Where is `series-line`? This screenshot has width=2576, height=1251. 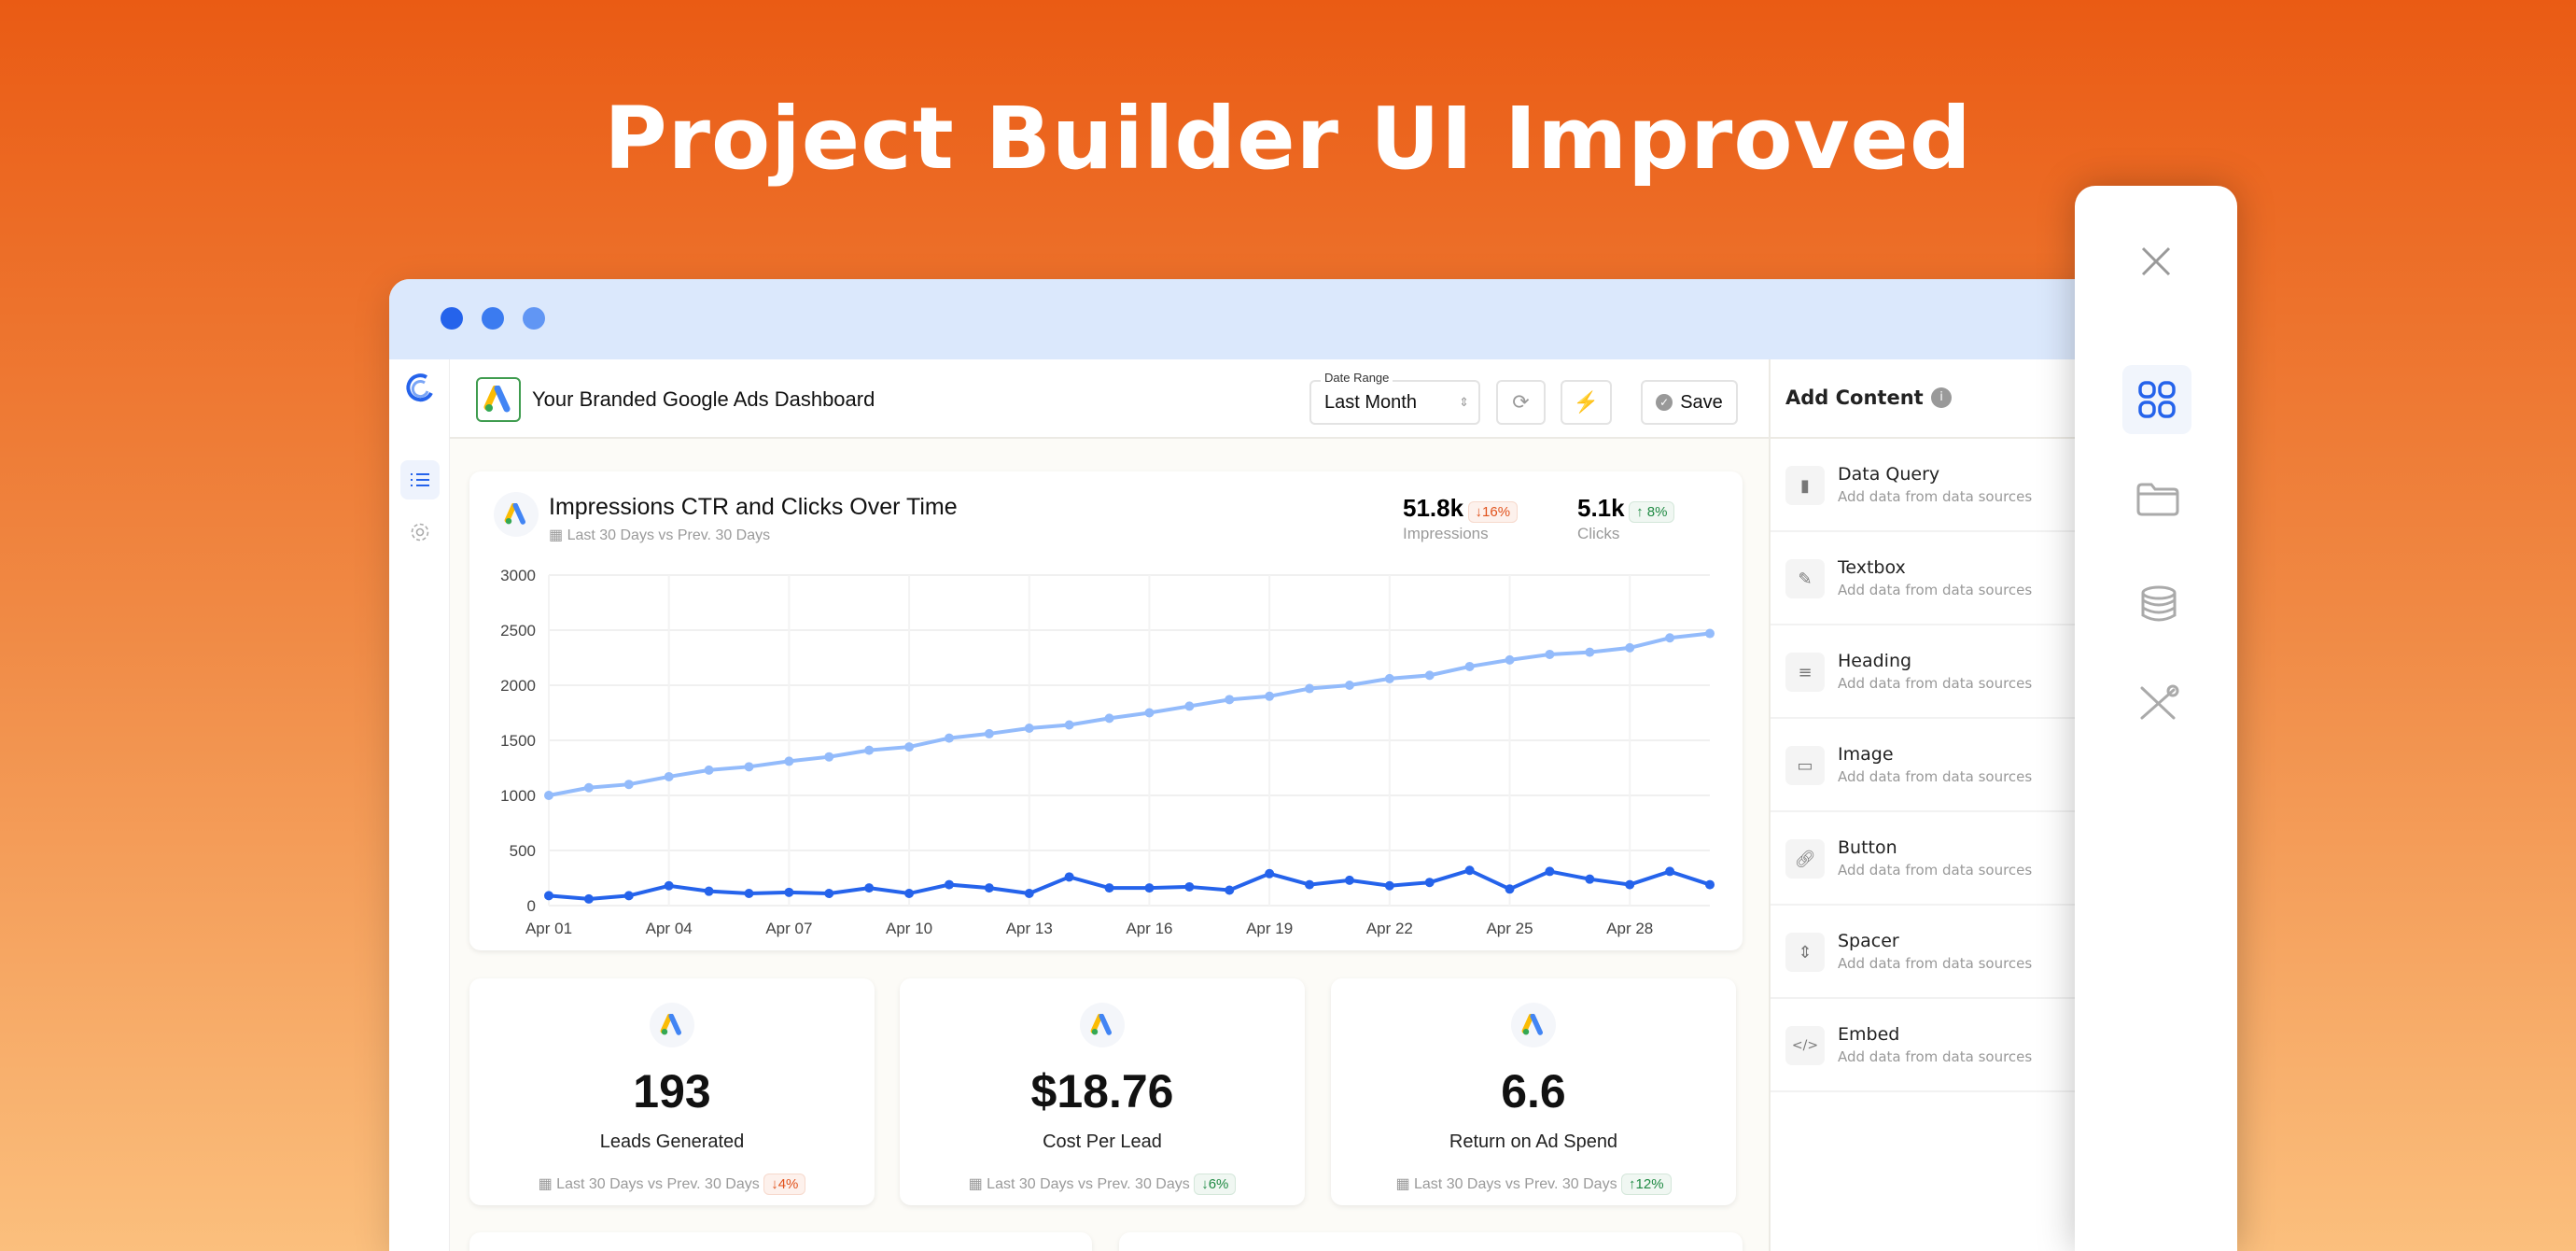
series-line is located at coordinates (1129, 714).